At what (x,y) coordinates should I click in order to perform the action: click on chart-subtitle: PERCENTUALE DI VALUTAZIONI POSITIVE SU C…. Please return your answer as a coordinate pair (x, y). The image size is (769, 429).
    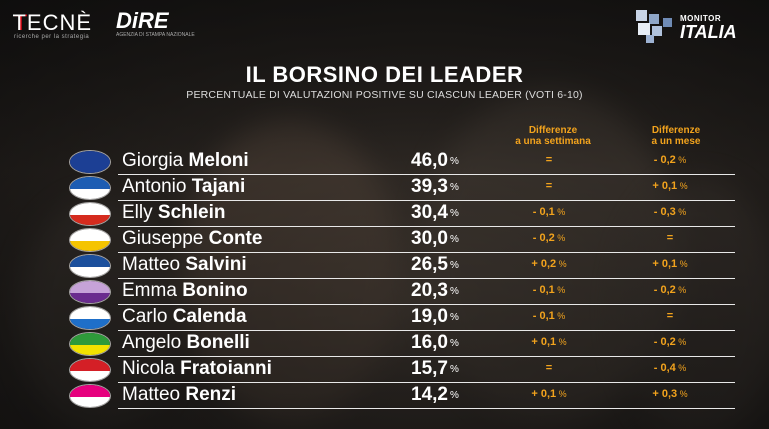
    Looking at the image, I should click on (384, 95).